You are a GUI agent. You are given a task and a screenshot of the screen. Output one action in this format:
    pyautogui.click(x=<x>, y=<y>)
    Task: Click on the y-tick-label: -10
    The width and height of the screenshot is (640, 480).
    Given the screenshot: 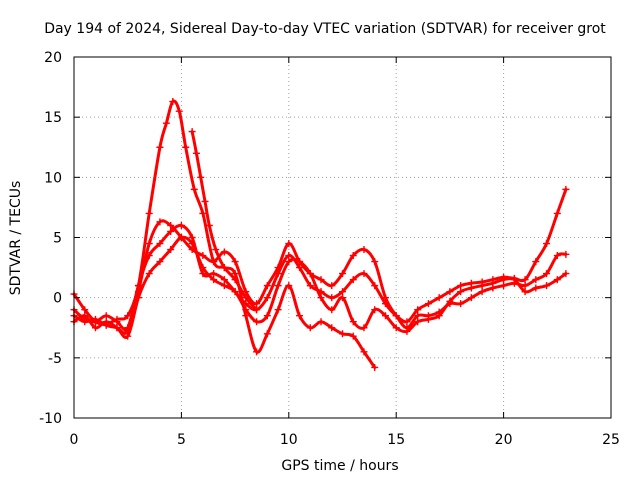 What is the action you would take?
    pyautogui.click(x=50, y=419)
    